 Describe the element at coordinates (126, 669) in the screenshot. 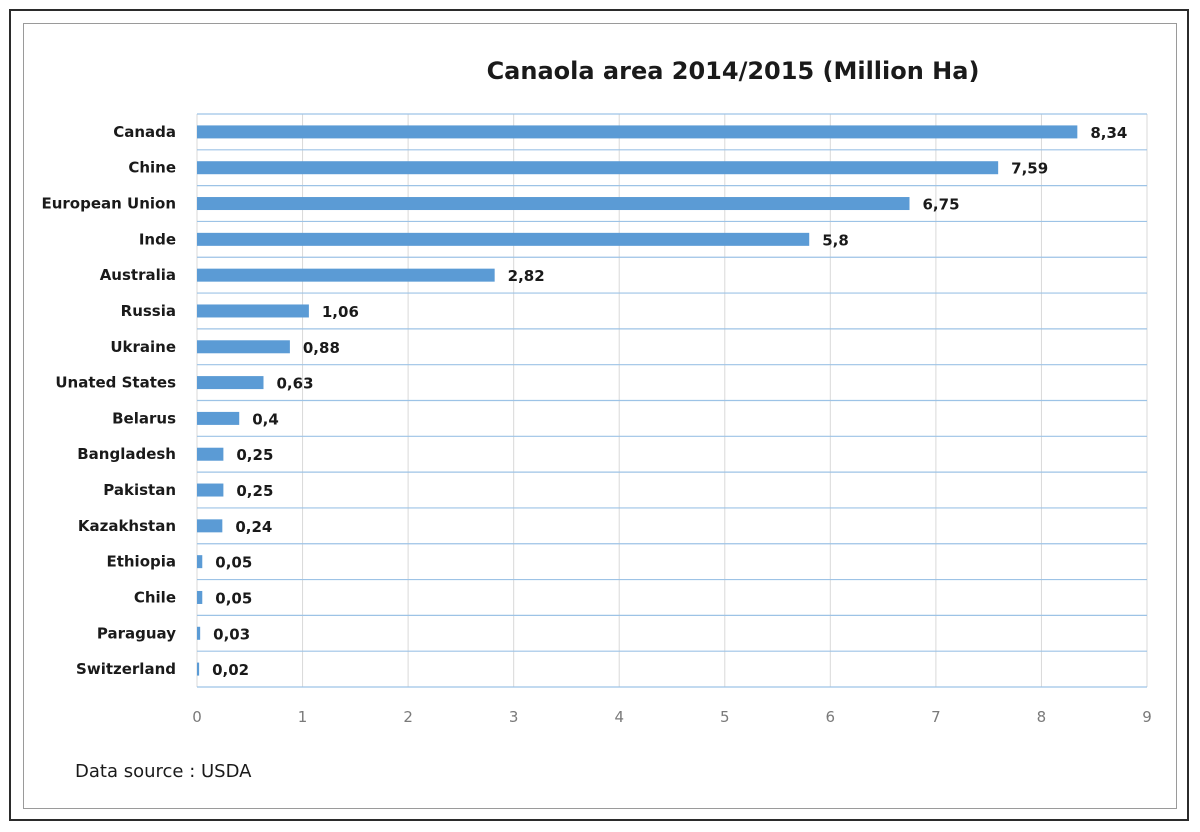

I see `category-label: Switzerland` at that location.